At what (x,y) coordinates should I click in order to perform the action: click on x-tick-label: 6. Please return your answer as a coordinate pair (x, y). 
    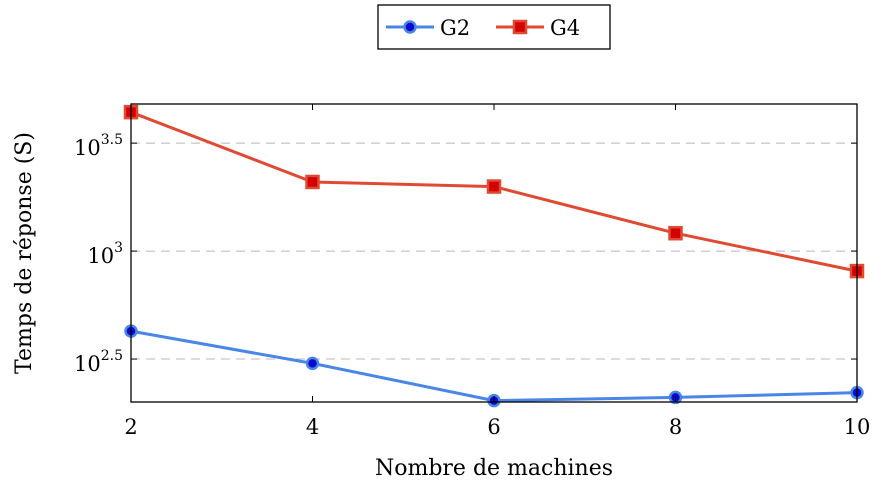
    Looking at the image, I should click on (493, 427).